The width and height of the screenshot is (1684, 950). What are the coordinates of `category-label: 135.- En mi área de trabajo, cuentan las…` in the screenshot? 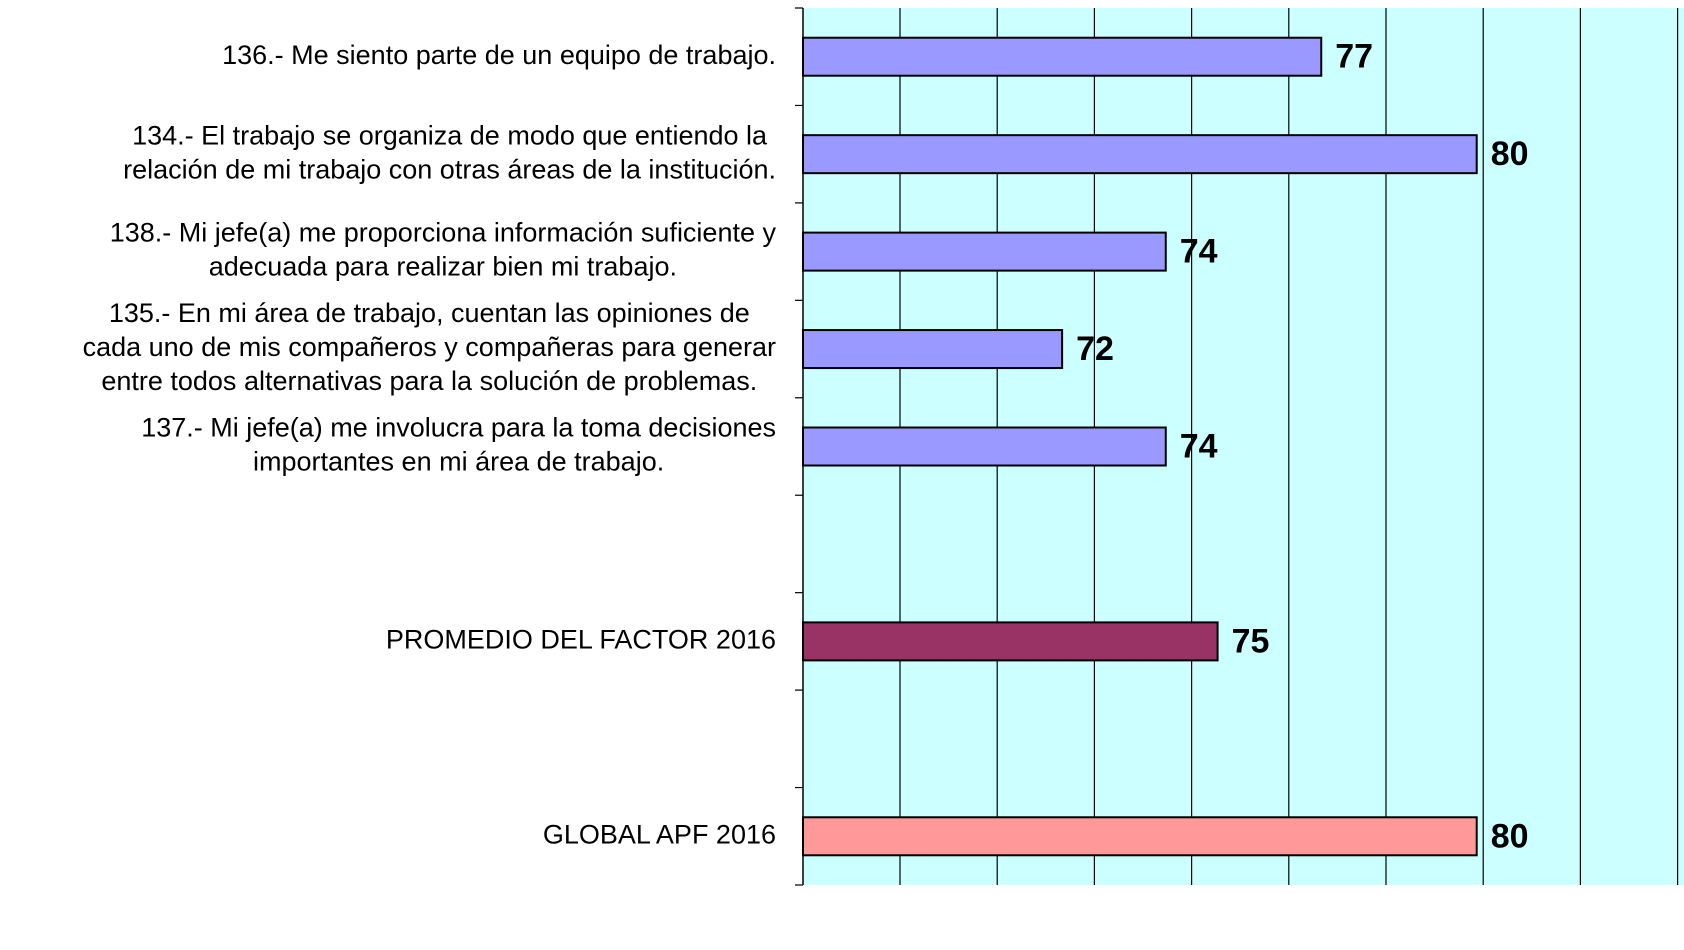 It's located at (429, 313).